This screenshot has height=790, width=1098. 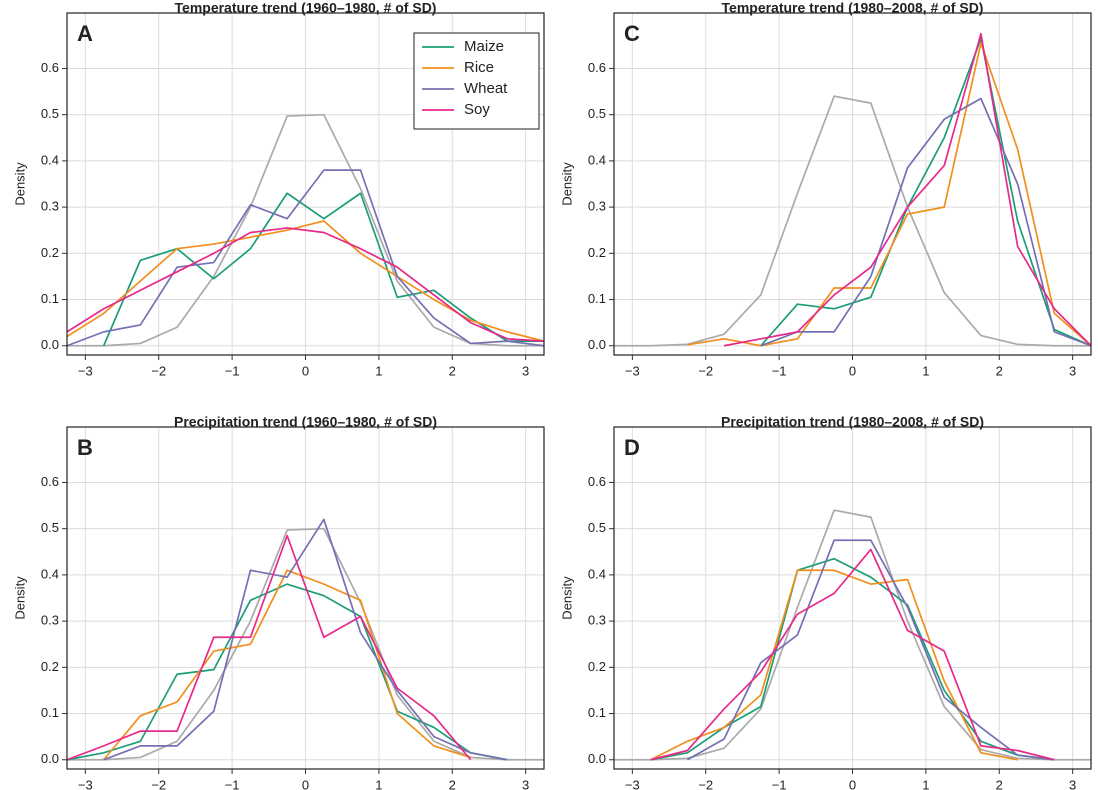 I want to click on legend-box, so click(x=476, y=81).